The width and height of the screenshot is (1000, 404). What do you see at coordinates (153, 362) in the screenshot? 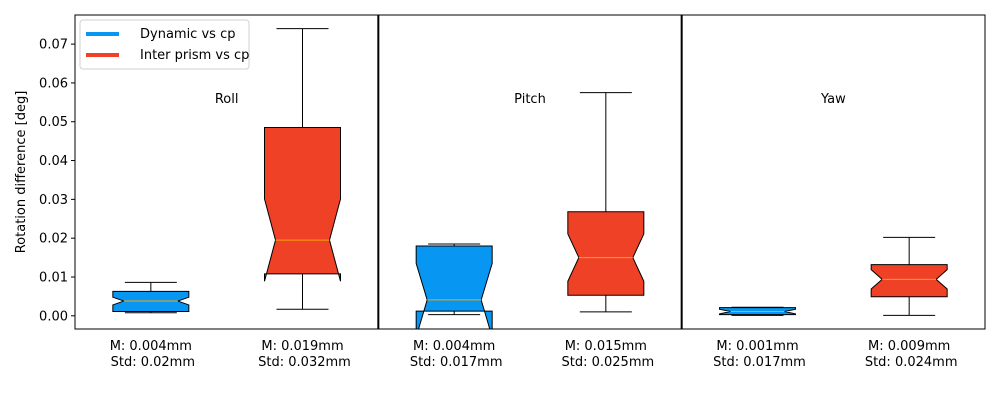
I see `x-tick-label-std: Std: 0.02mm` at bounding box center [153, 362].